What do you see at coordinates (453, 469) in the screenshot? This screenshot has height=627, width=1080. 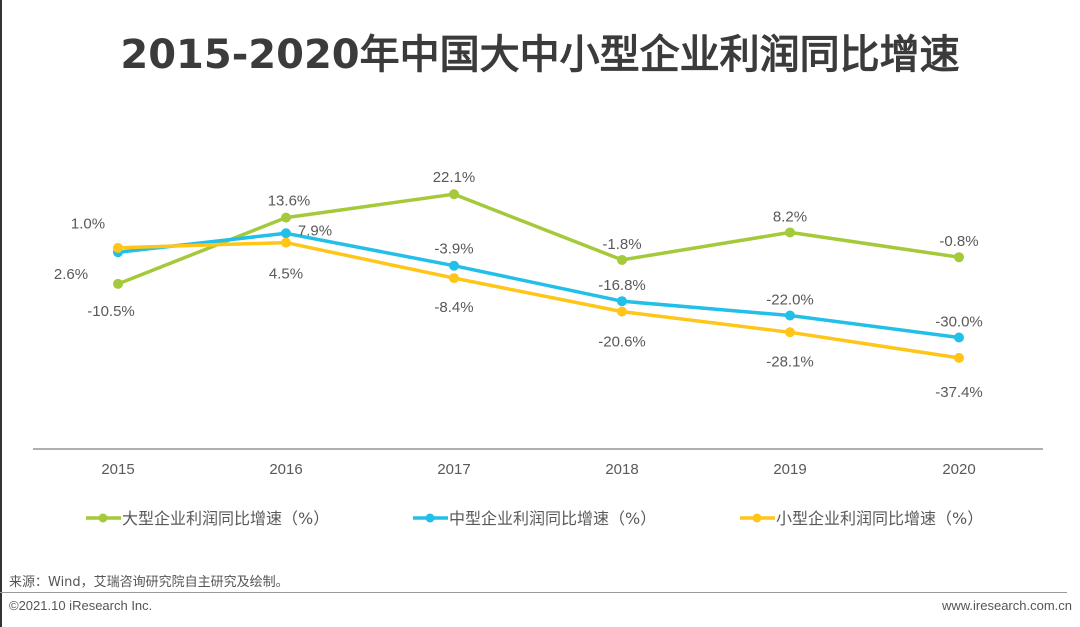 I see `x-tick-label: 2017` at bounding box center [453, 469].